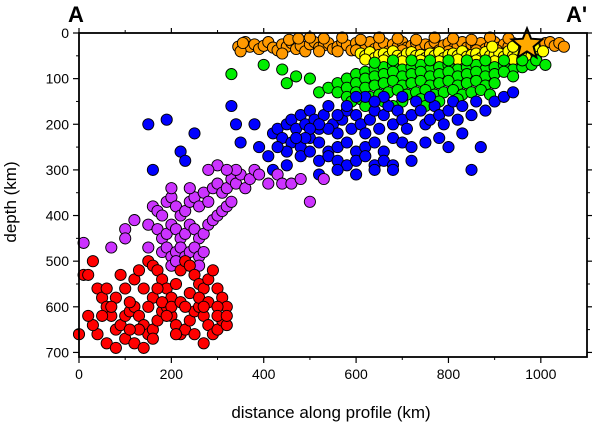 The width and height of the screenshot is (600, 432). Describe the element at coordinates (264, 374) in the screenshot. I see `x-tick-label: 400` at that location.